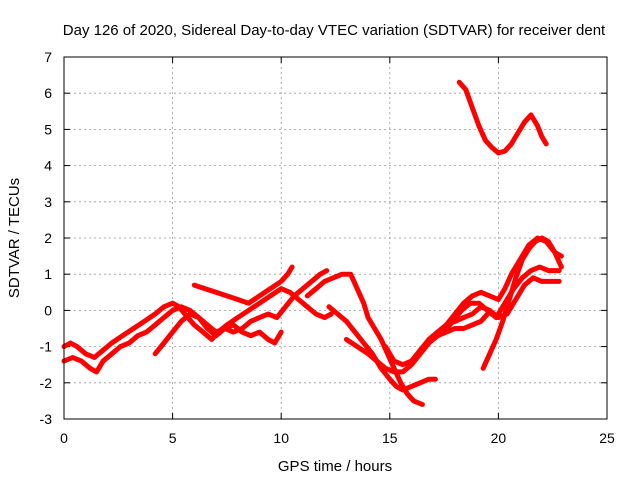 The width and height of the screenshot is (640, 480). I want to click on y-tick-label: 6, so click(48, 93).